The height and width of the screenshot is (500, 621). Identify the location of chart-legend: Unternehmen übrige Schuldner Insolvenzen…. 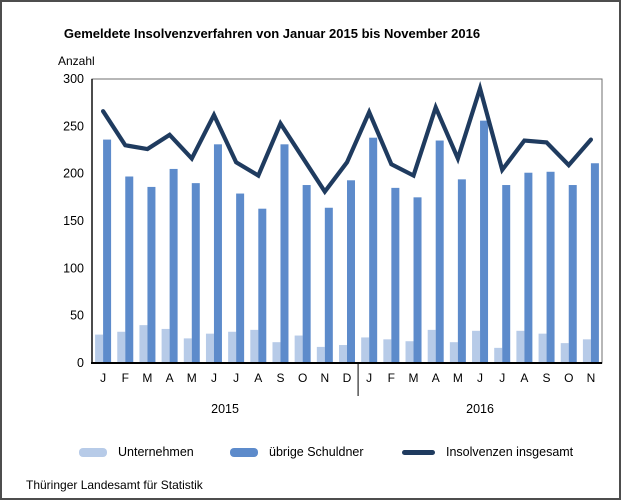
(310, 453).